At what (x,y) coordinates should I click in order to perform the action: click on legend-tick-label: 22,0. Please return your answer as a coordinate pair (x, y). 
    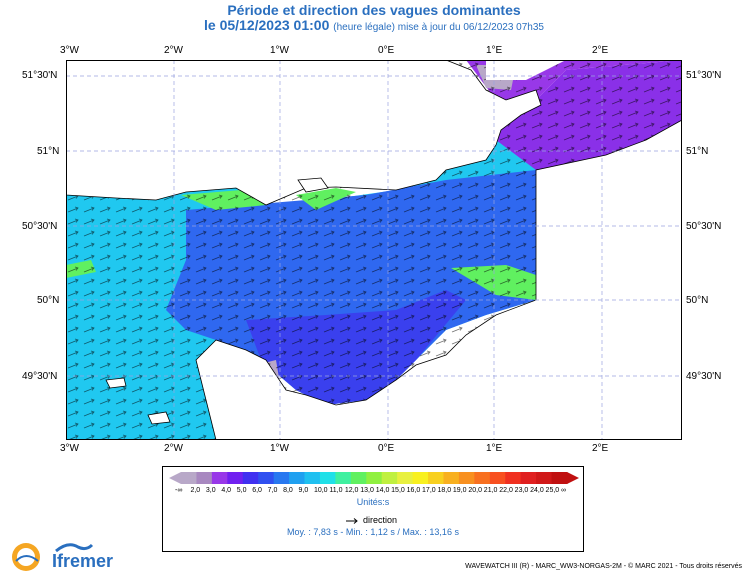
    Looking at the image, I should click on (506, 490).